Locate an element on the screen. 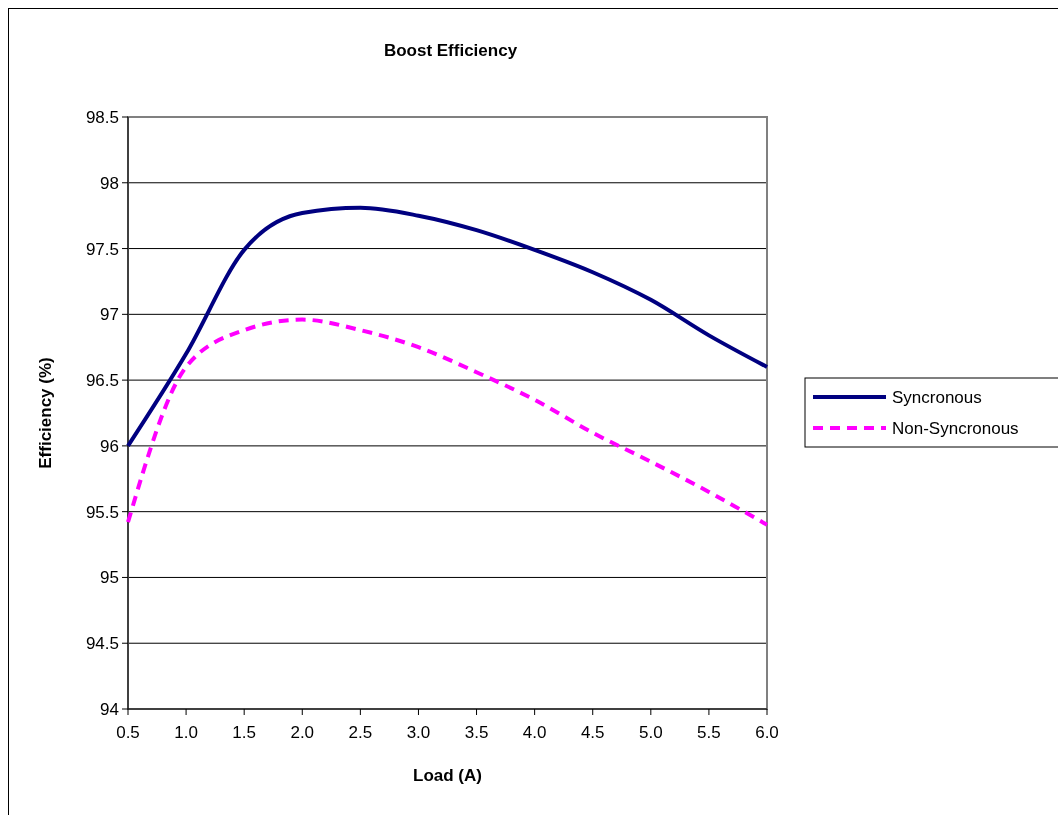 The height and width of the screenshot is (815, 1058). x-tick-label: 5.5 is located at coordinates (709, 732).